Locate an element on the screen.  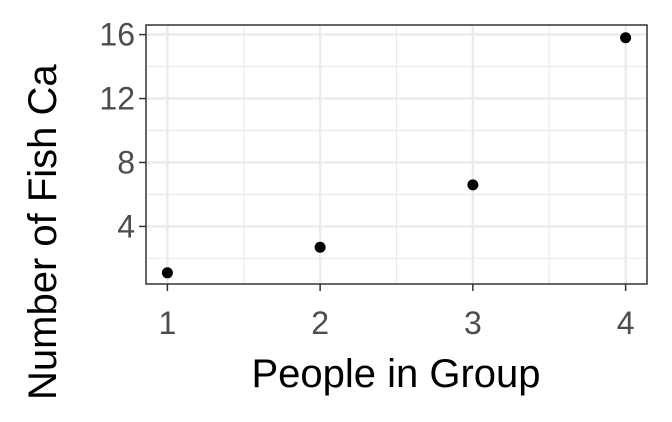
y-tick-label: 4 is located at coordinates (126, 226).